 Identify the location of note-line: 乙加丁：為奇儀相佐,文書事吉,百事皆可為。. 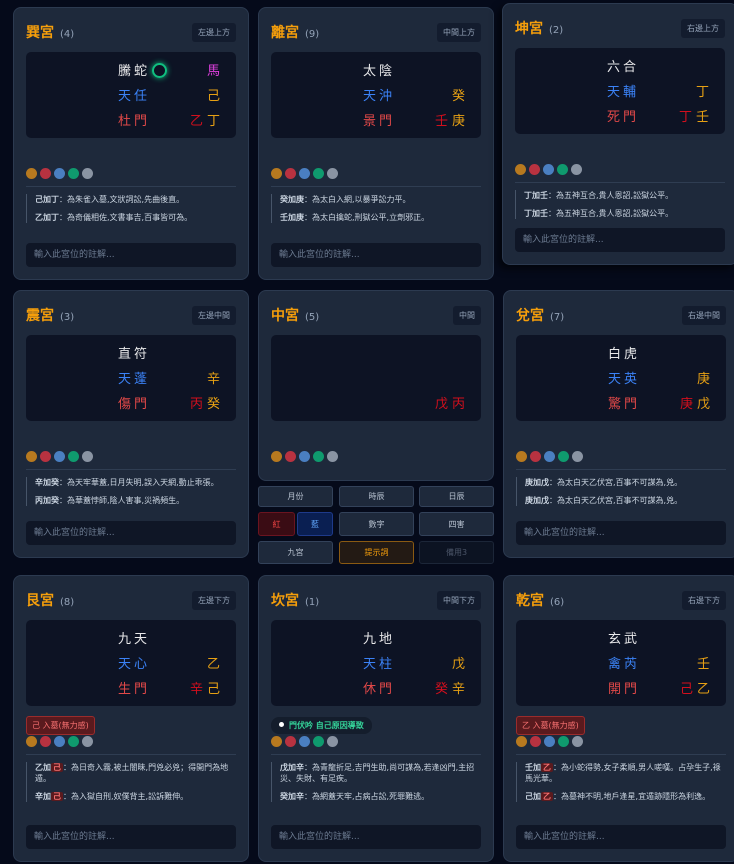
(135, 217).